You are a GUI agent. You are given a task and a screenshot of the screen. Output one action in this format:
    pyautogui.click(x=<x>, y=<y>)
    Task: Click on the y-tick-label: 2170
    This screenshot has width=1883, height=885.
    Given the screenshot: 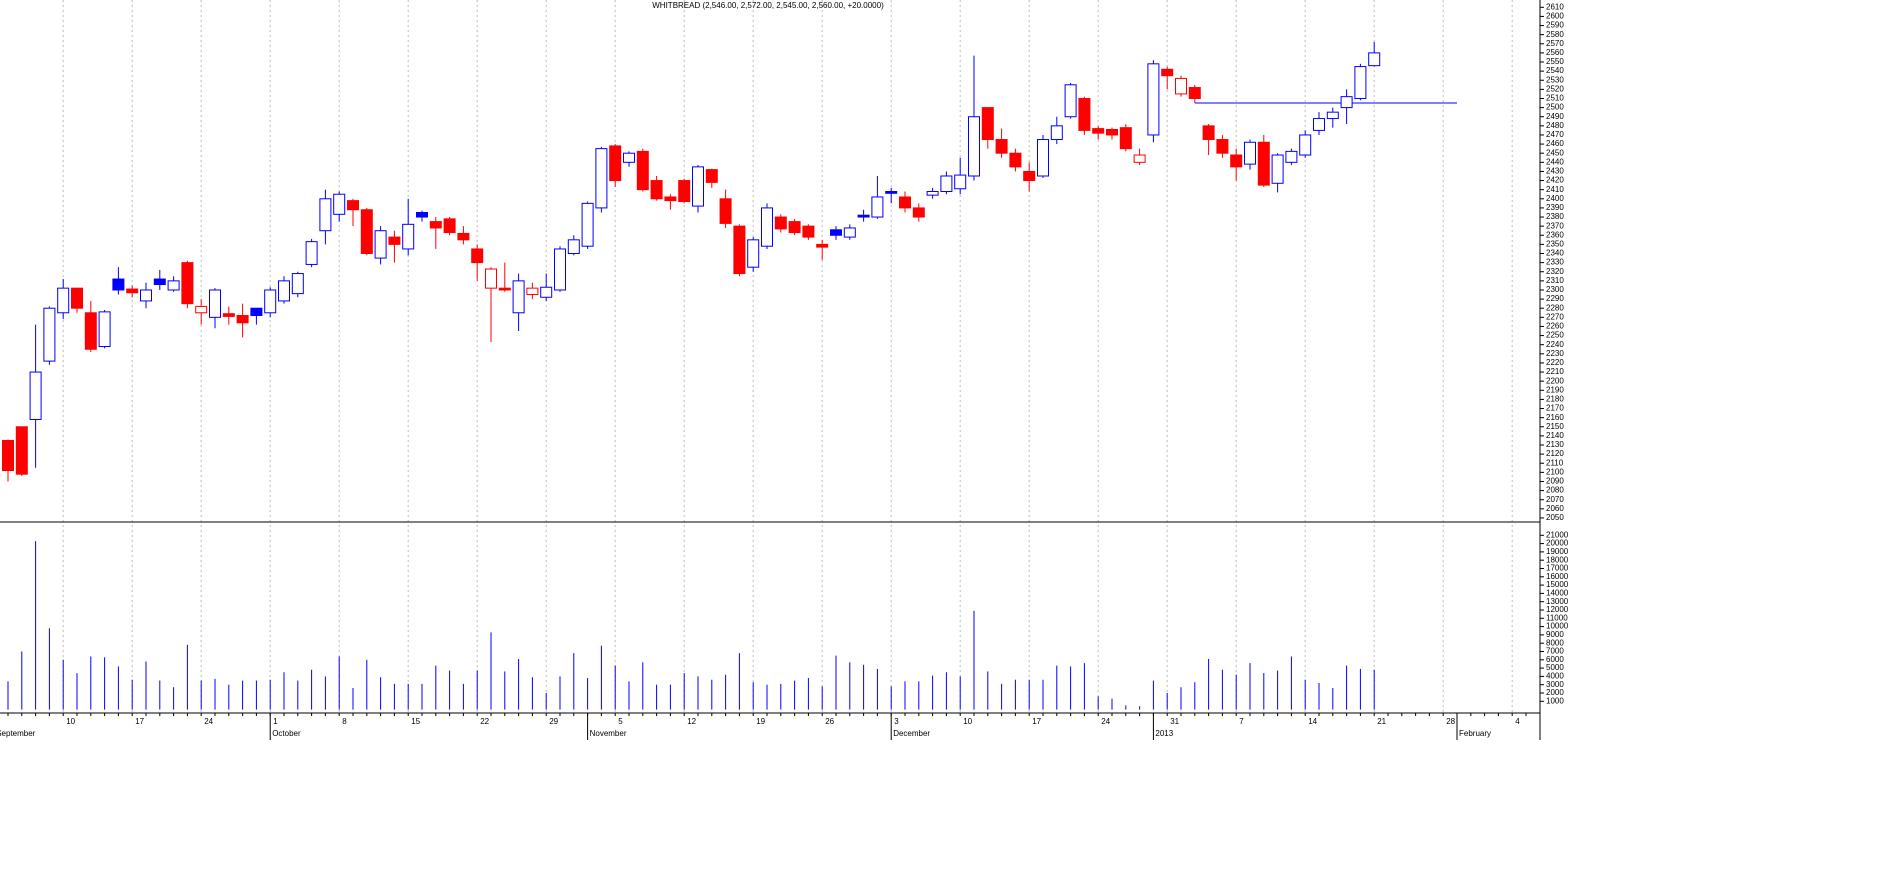 What is the action you would take?
    pyautogui.click(x=1555, y=408)
    